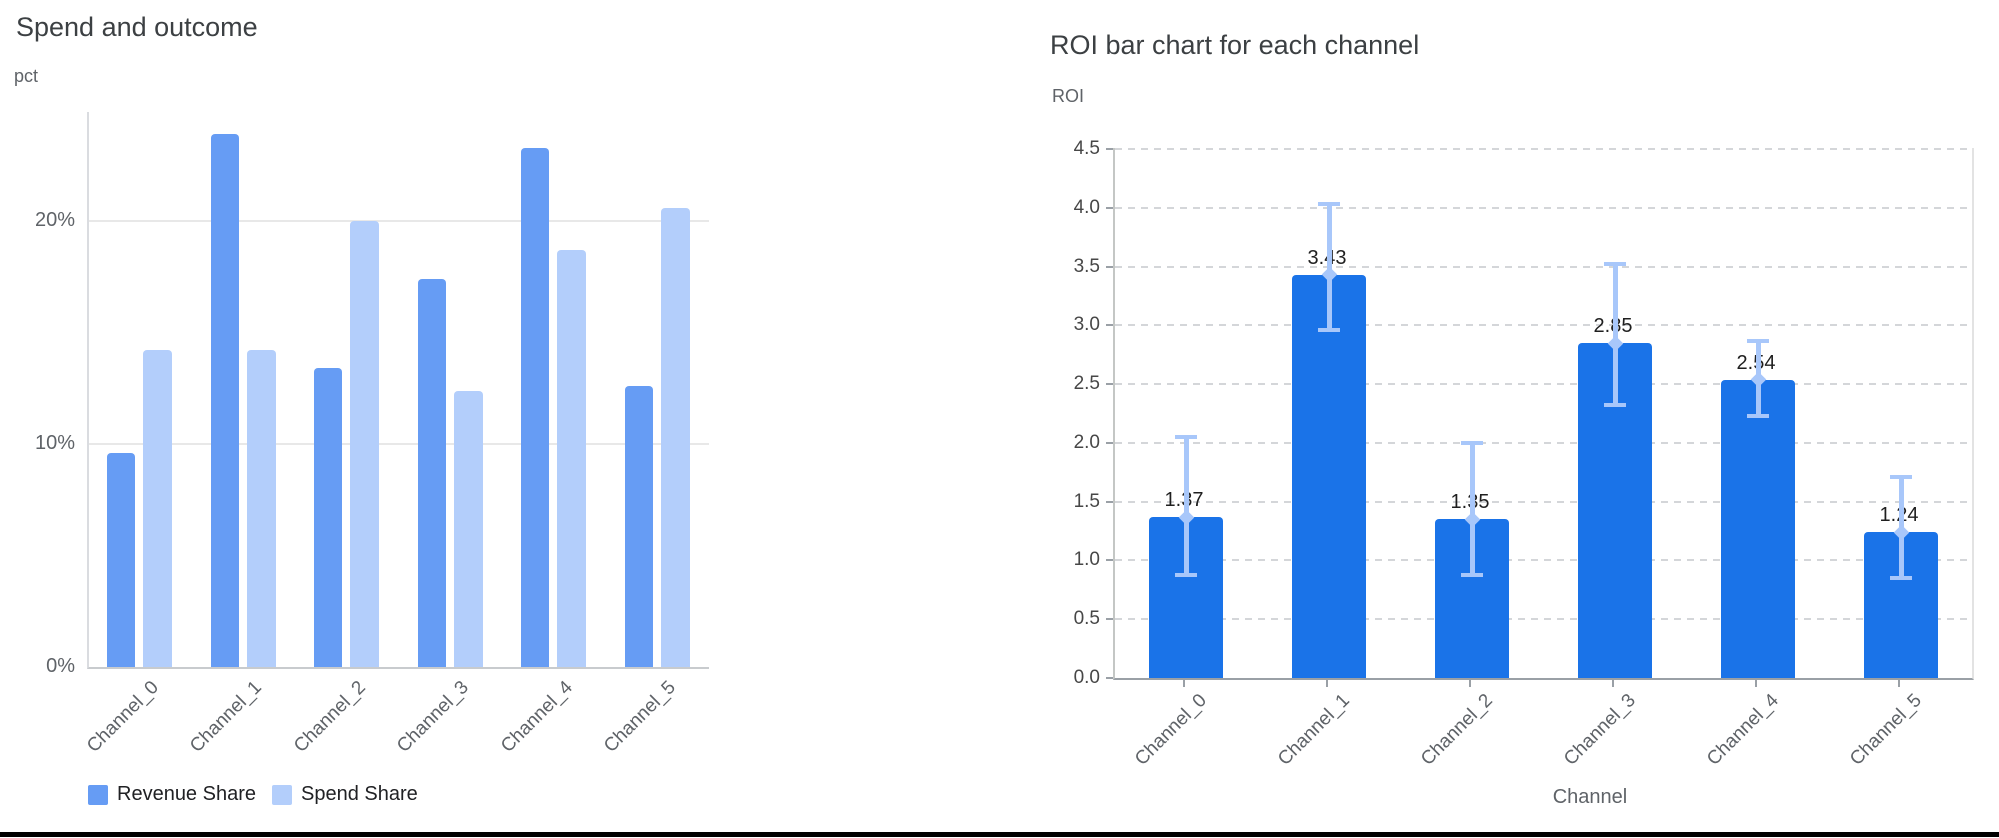 This screenshot has height=838, width=1999. Describe the element at coordinates (1543, 501) in the screenshot. I see `gridline-1.5` at that location.